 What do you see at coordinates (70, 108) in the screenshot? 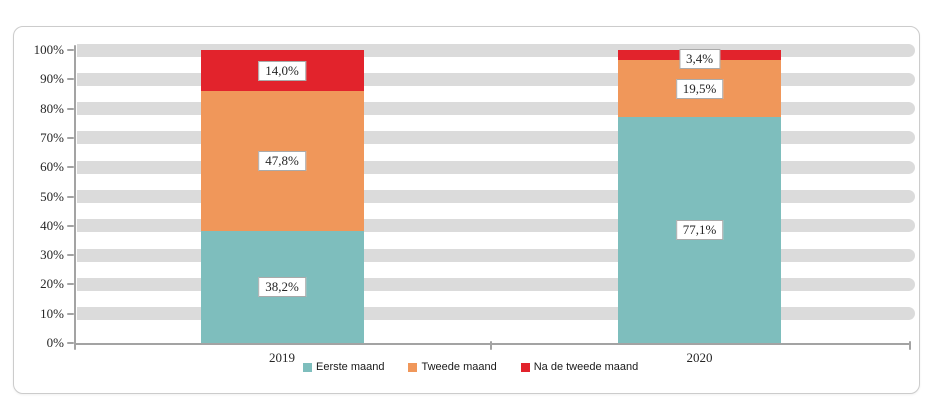
I see `y-axis-tick-80%` at bounding box center [70, 108].